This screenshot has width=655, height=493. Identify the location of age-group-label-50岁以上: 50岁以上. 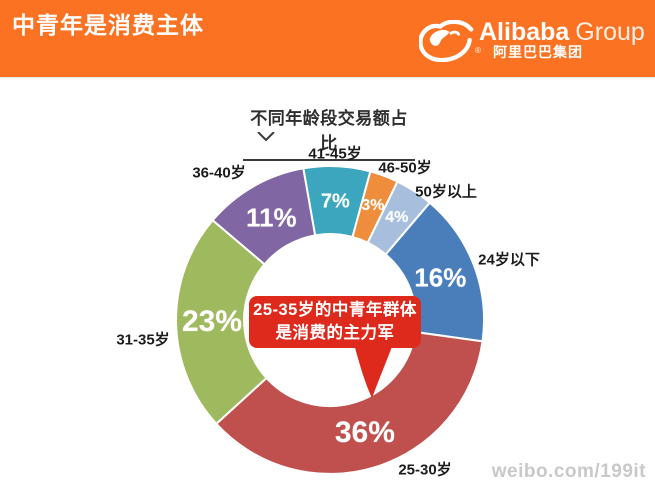
(446, 192).